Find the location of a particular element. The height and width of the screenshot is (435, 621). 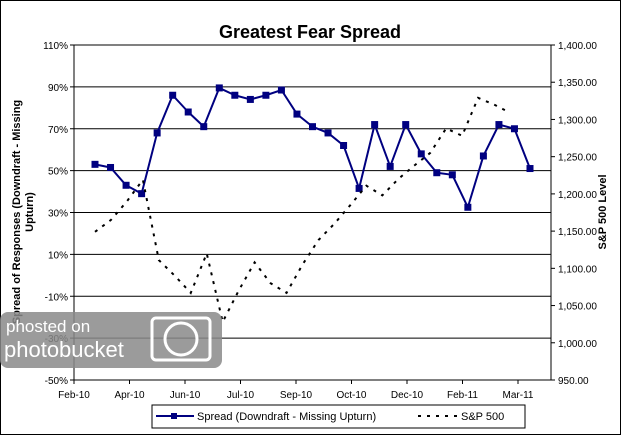

y2-tick-label: 1,100.00 is located at coordinates (577, 269).